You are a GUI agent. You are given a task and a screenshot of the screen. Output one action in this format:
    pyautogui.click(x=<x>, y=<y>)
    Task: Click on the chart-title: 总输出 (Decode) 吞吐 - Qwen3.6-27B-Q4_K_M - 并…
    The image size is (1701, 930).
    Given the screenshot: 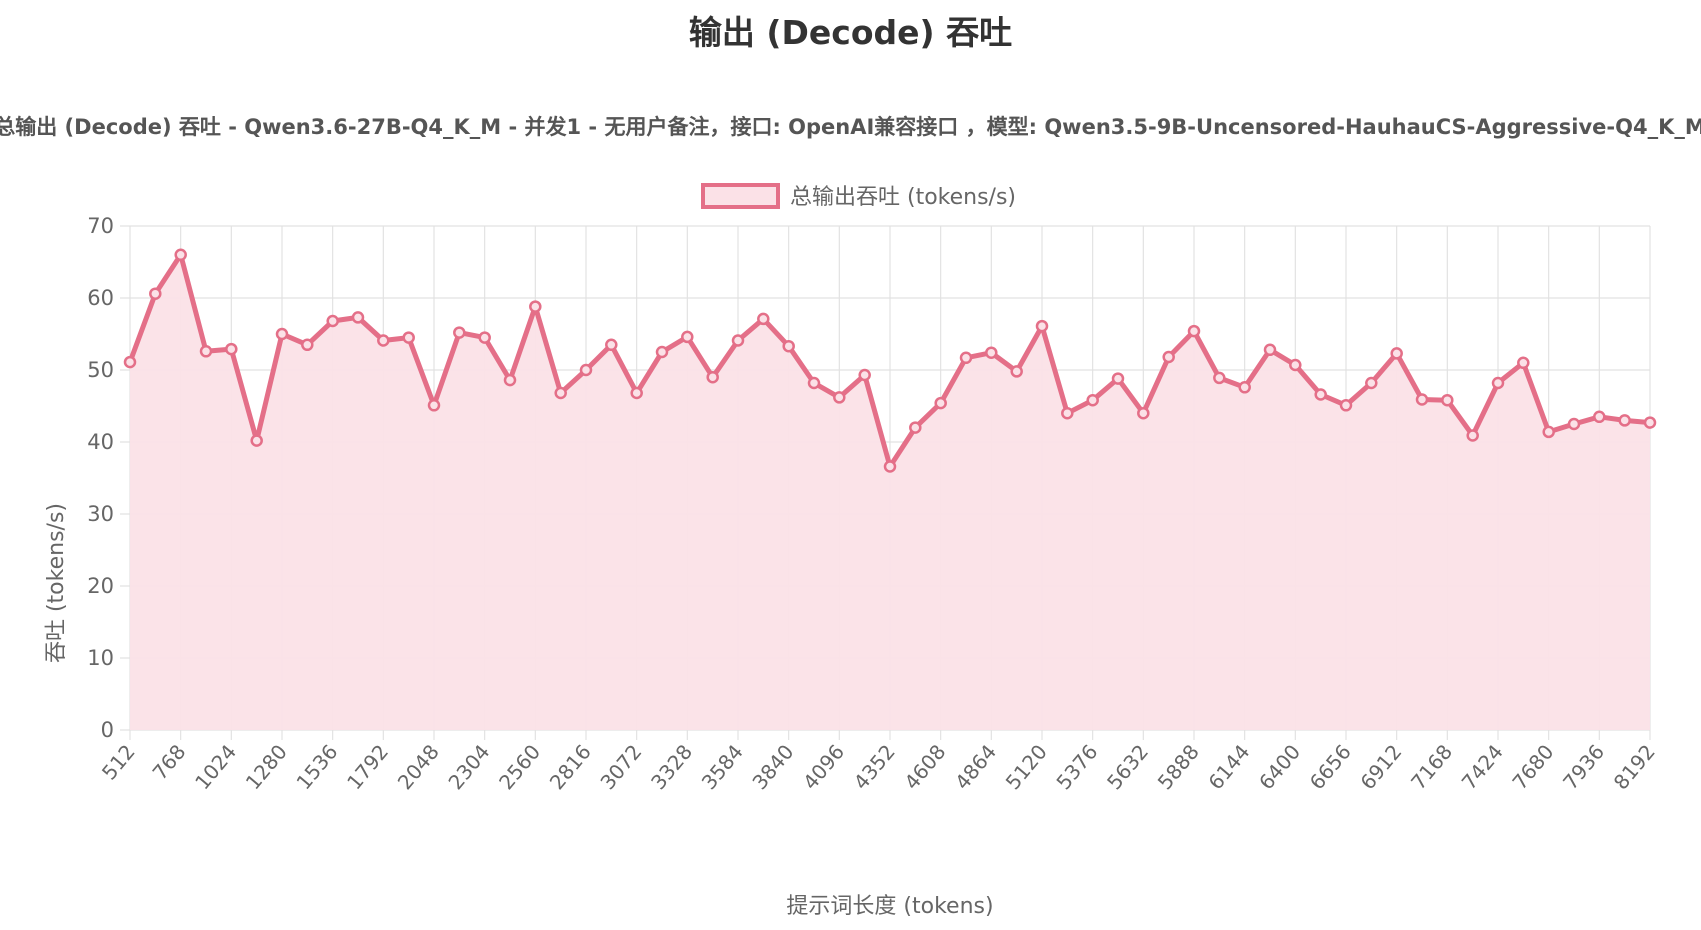 What is the action you would take?
    pyautogui.click(x=850, y=127)
    